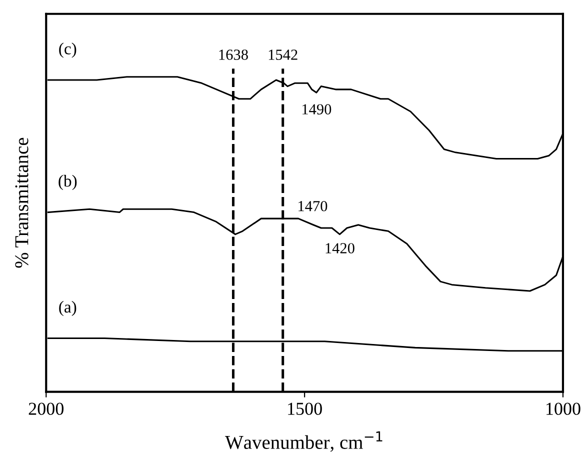 The height and width of the screenshot is (462, 584). Describe the element at coordinates (67, 182) in the screenshot. I see `series-label: (b)` at that location.